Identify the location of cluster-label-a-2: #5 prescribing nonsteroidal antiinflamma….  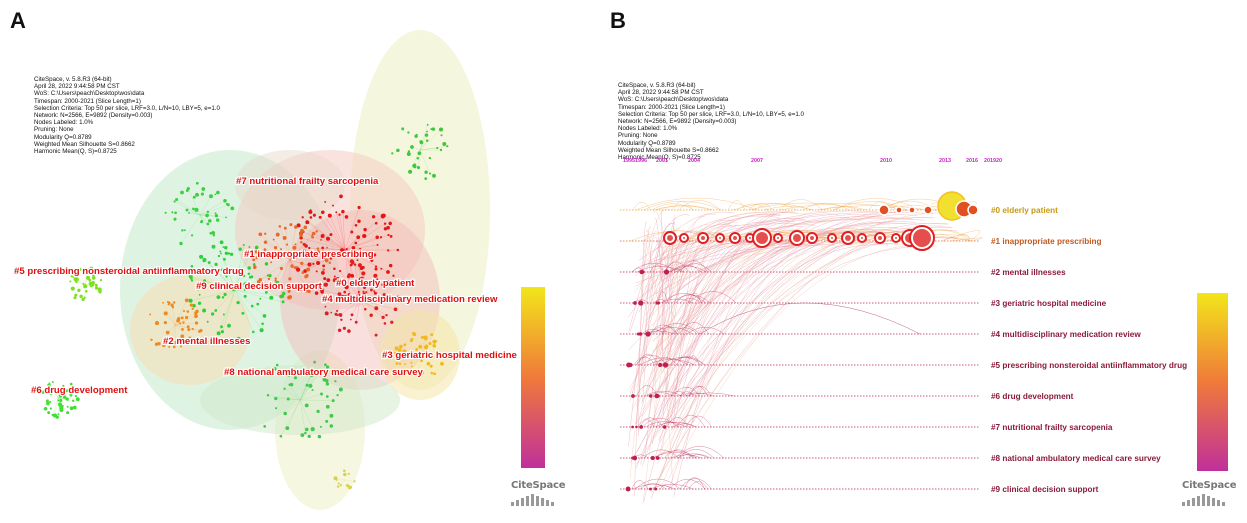
(129, 271).